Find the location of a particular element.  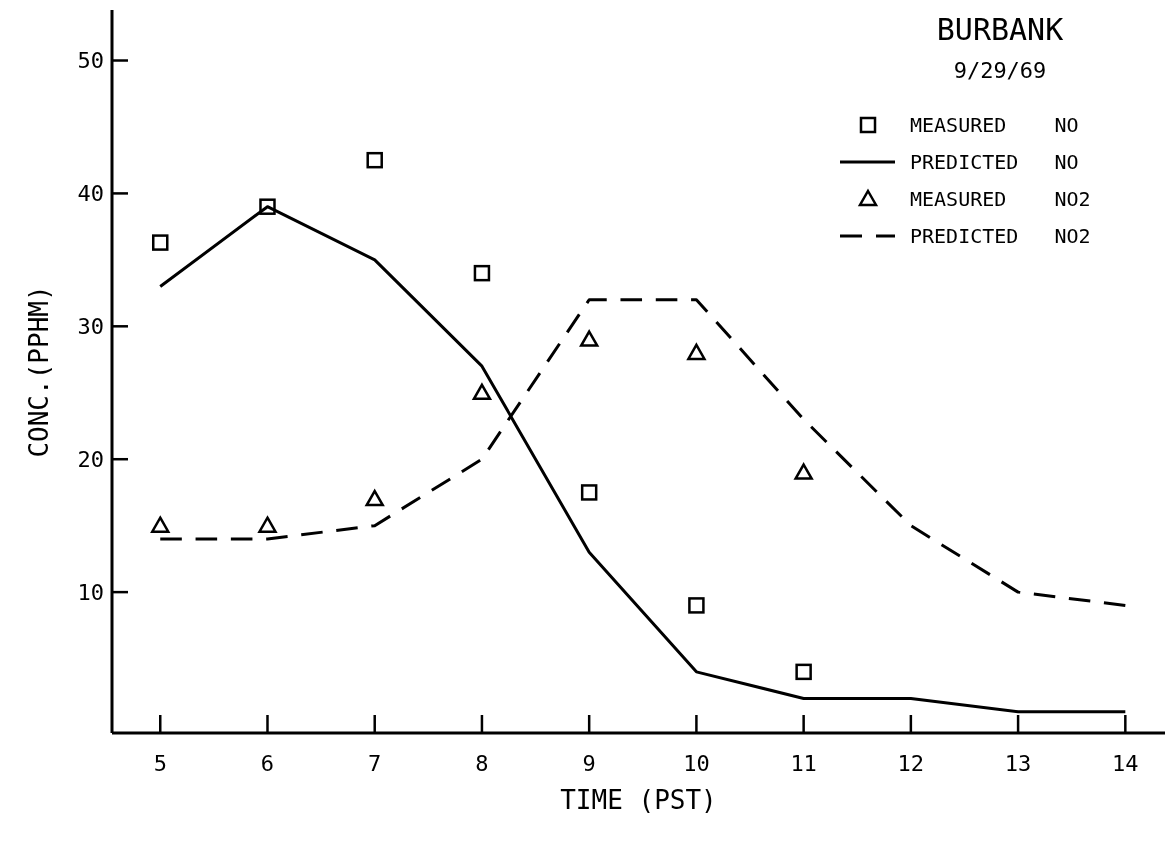

x-tick-label: 11 is located at coordinates (803, 763).